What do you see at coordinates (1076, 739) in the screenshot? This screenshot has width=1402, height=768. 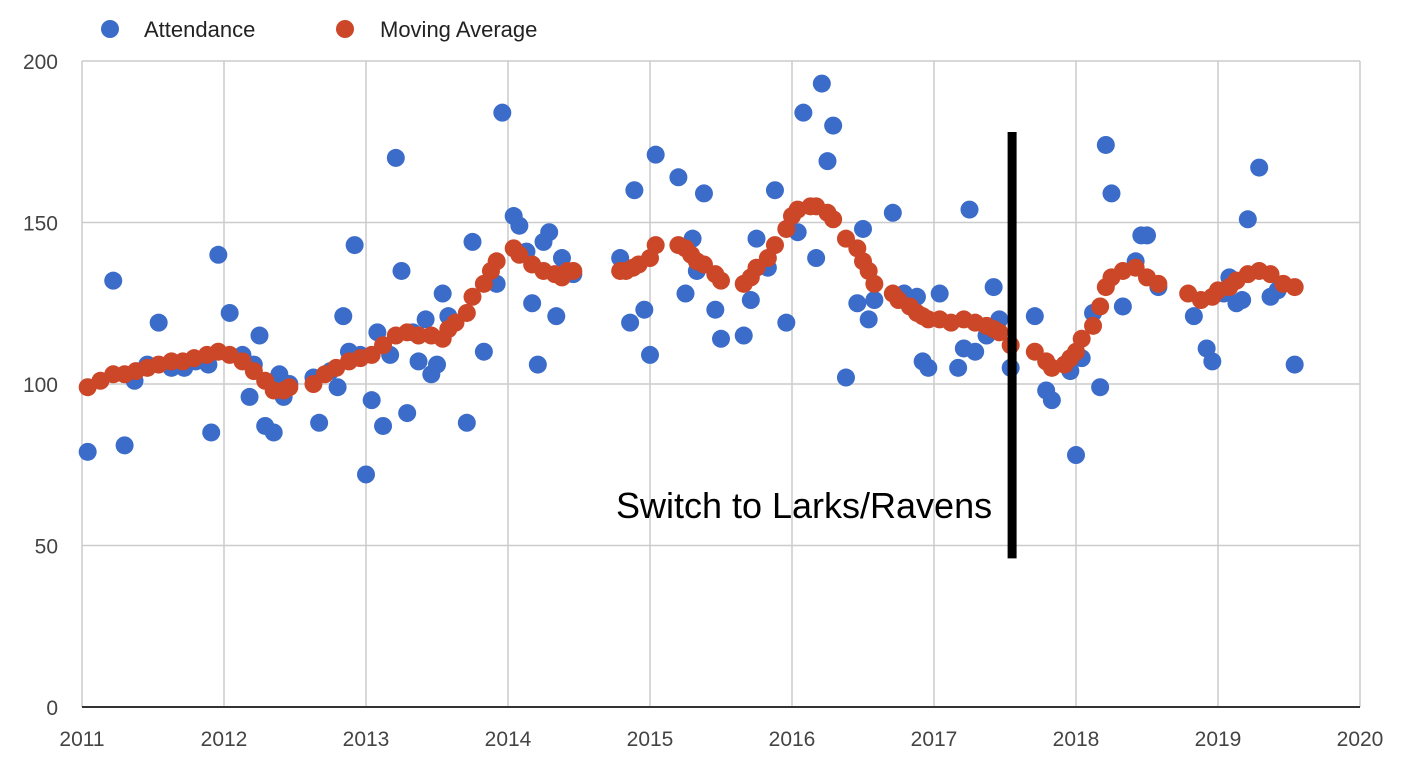 I see `x-tick-label: 2018` at bounding box center [1076, 739].